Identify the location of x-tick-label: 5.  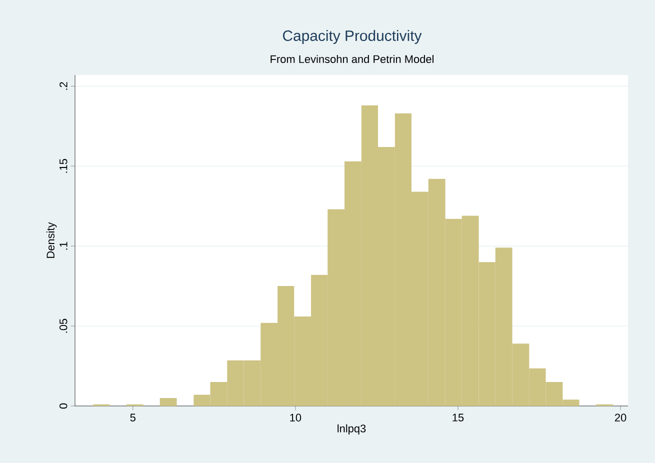
(133, 418).